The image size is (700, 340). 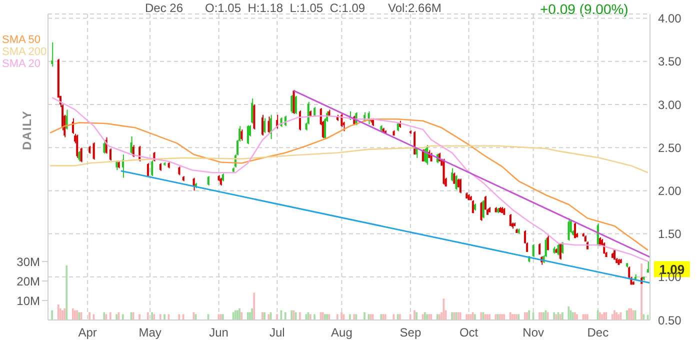 I want to click on y-tick-label: 1.50, so click(x=670, y=234).